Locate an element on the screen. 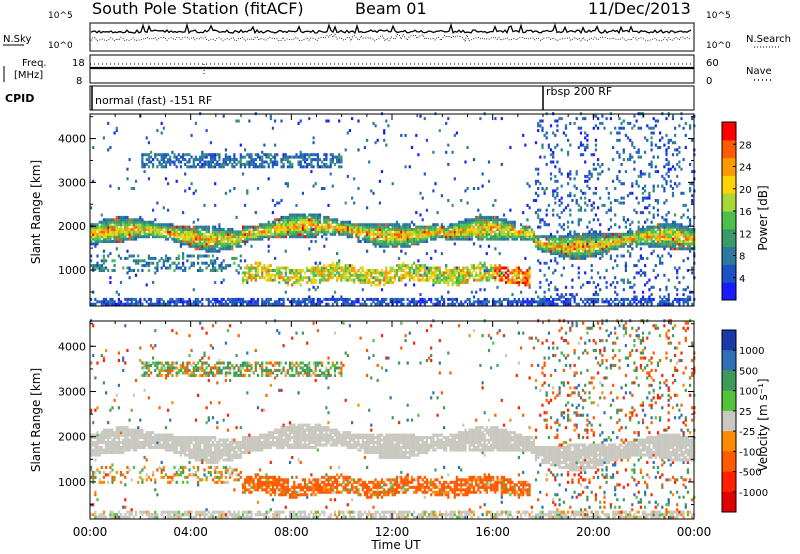 Image resolution: width=800 pixels, height=554 pixels. cpid-strip: CPID normal (fast) -151 RF rbsp 200 RF is located at coordinates (350, 98).